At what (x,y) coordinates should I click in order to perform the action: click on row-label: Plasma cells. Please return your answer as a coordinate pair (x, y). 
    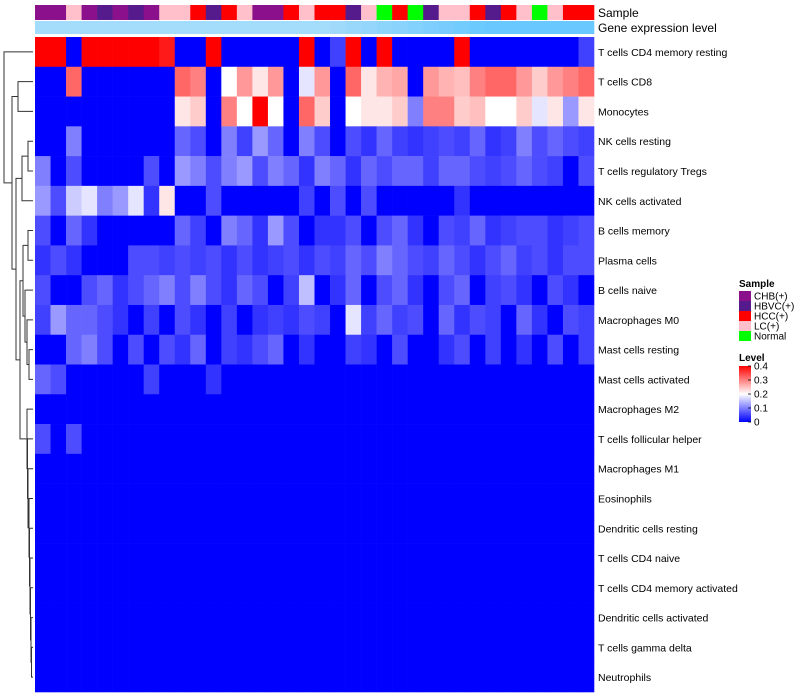
    Looking at the image, I should click on (627, 261).